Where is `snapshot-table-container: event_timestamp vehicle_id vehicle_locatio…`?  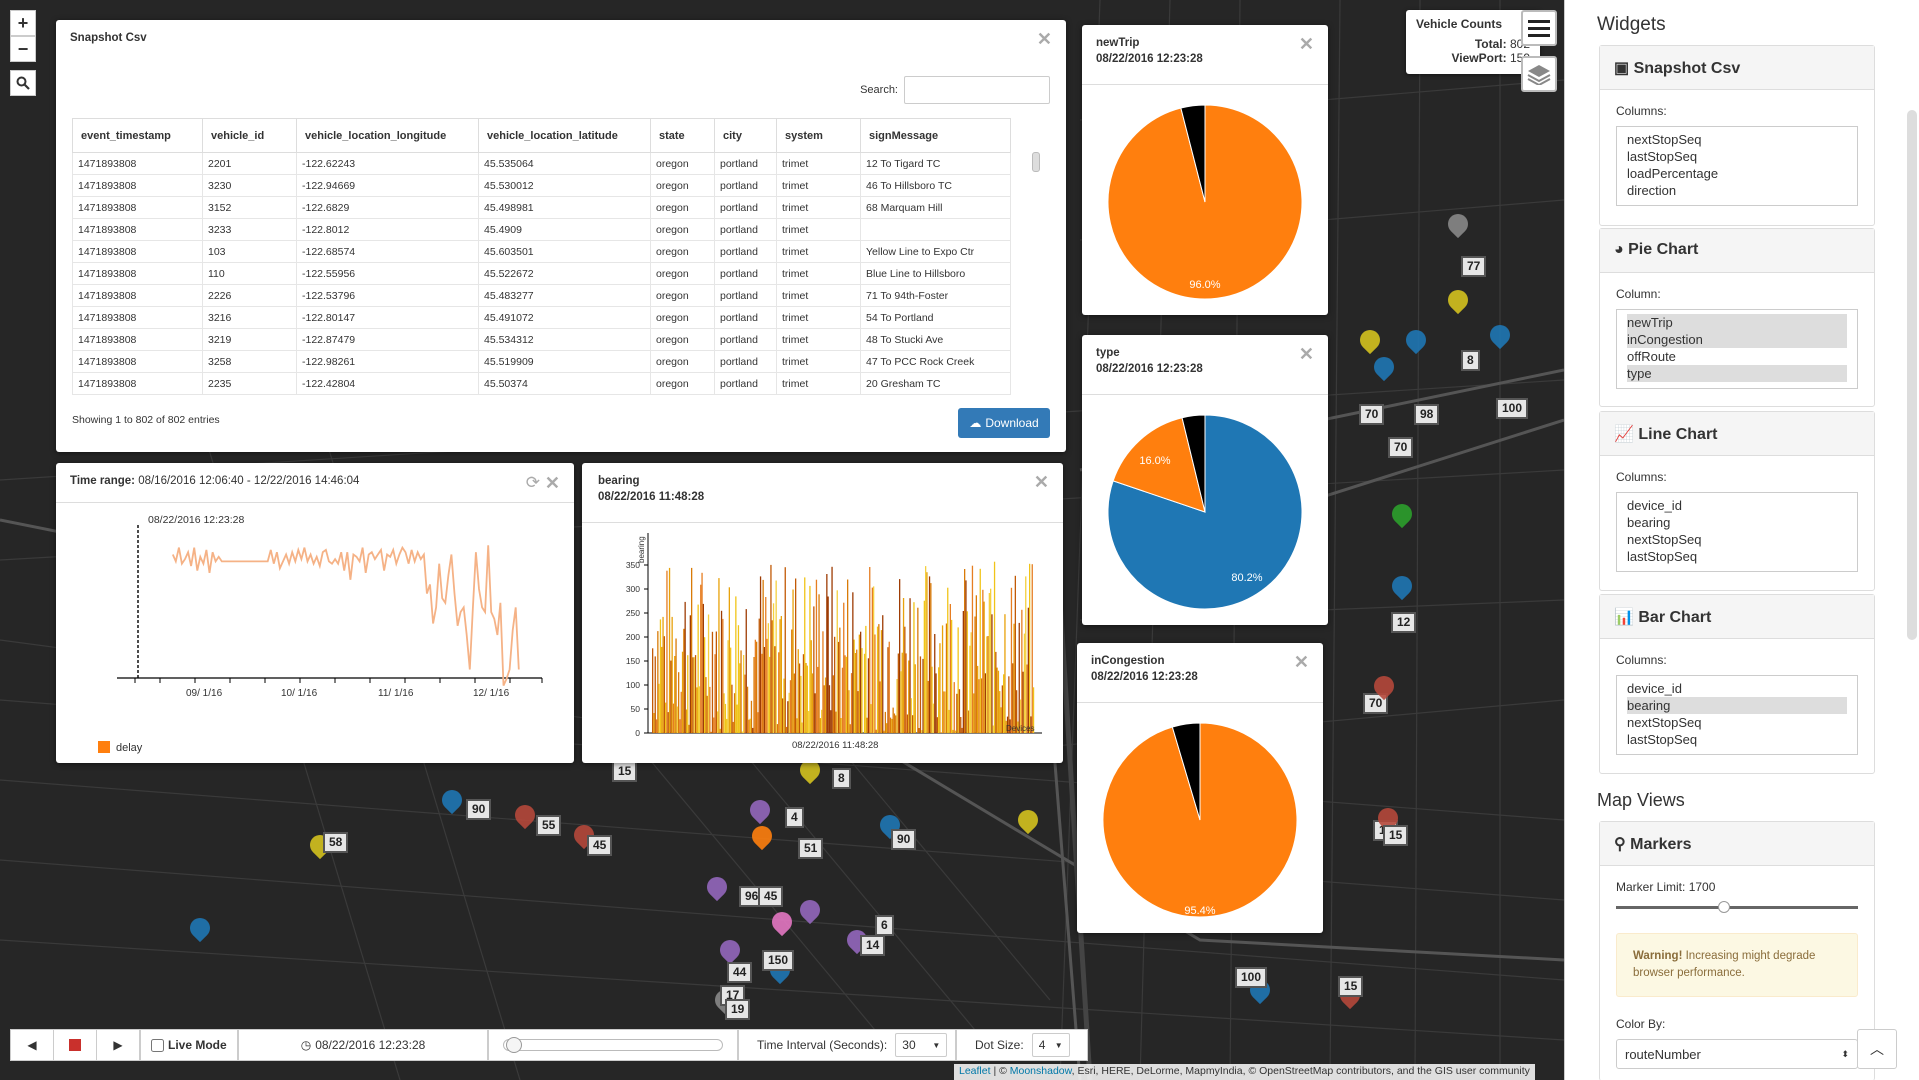
snapshot-table-container: event_timestamp vehicle_id vehicle_locatio… is located at coordinates (561, 262).